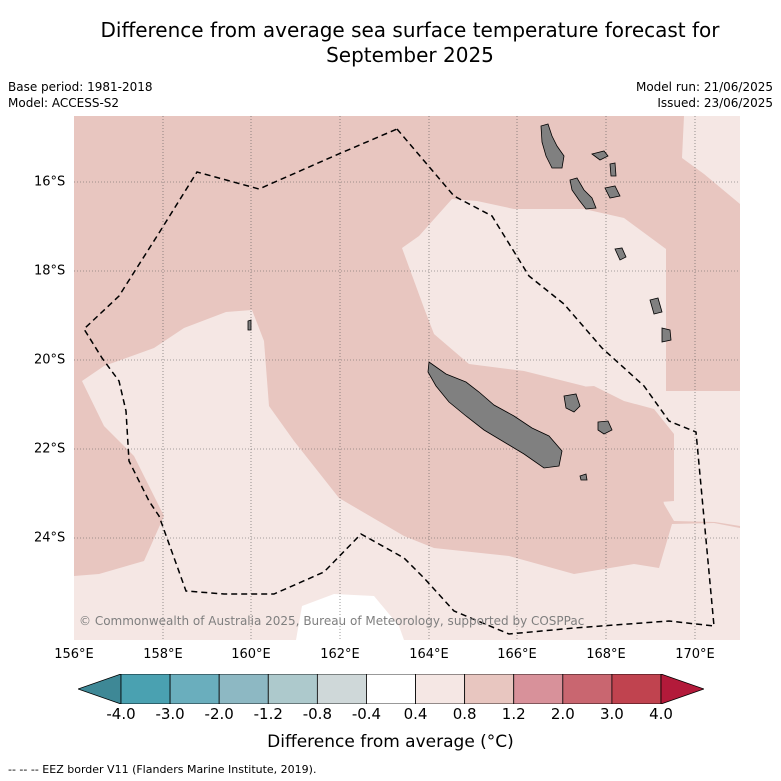 The height and width of the screenshot is (781, 781). Describe the element at coordinates (219, 714) in the screenshot. I see `colorbar-tick-label: -2.0` at that location.